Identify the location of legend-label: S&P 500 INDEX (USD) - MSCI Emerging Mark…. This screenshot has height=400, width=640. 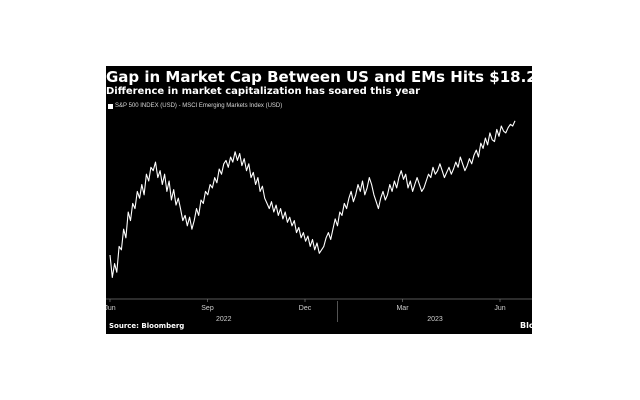
(199, 106).